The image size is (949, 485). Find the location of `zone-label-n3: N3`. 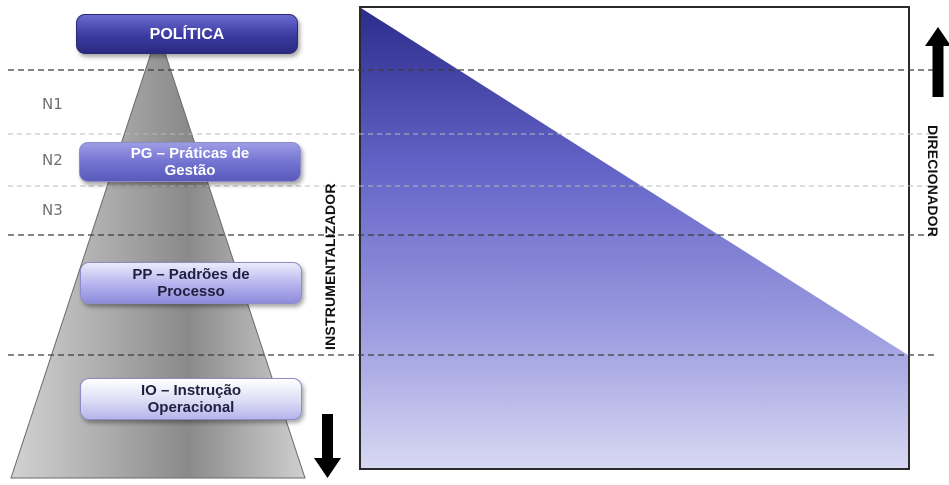

zone-label-n3: N3 is located at coordinates (52, 210).